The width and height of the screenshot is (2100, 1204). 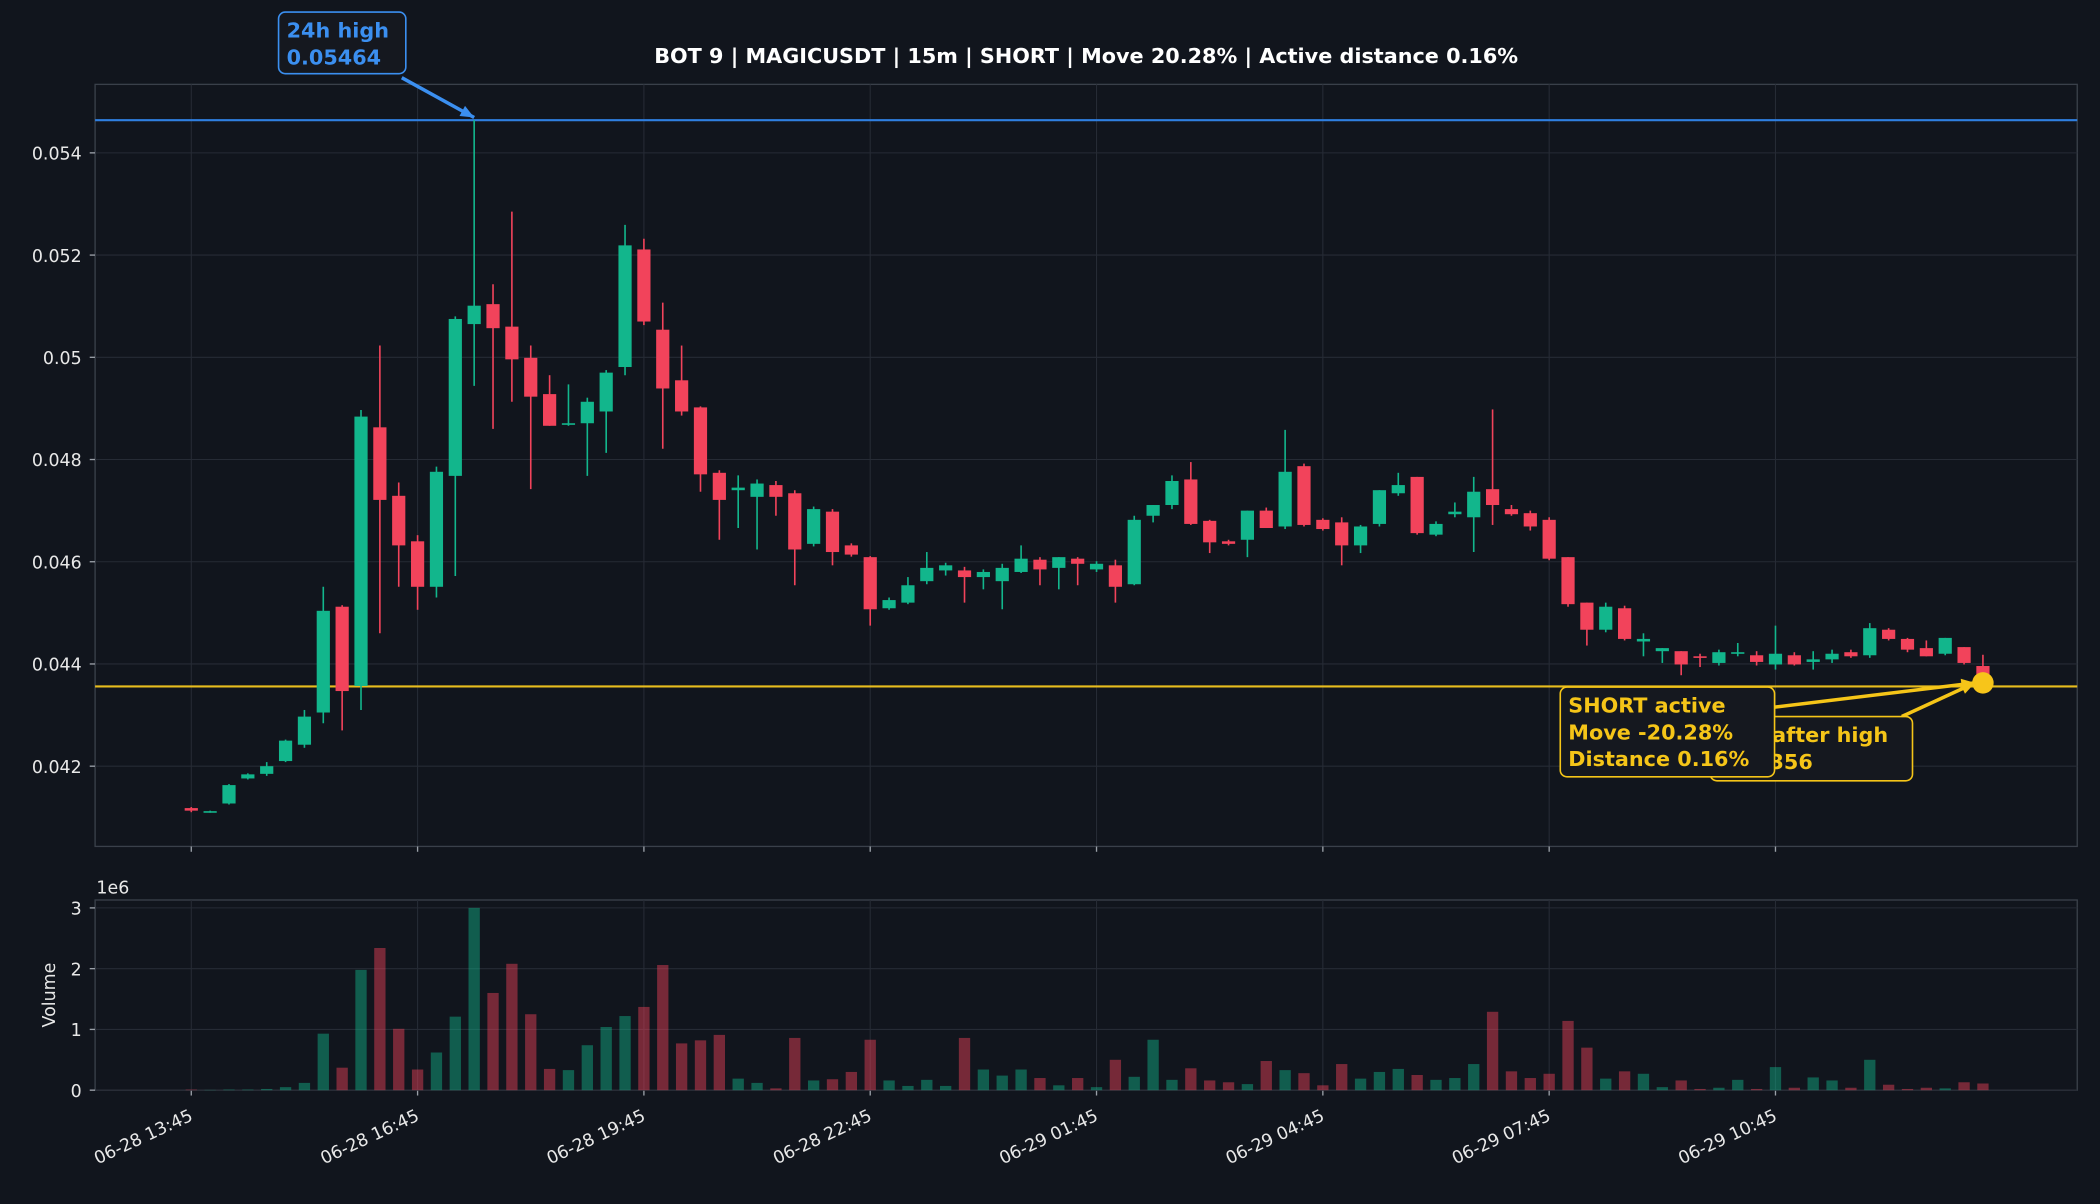 I want to click on y-tick-label: 0.042, so click(x=57, y=768).